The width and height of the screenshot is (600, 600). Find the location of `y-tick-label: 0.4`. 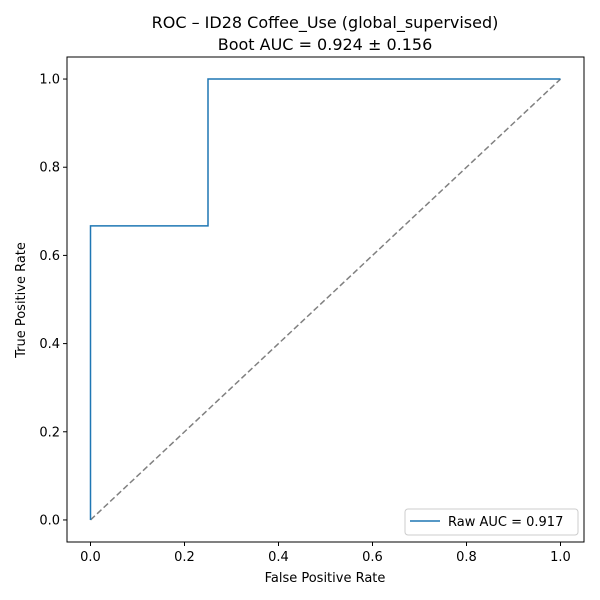

y-tick-label: 0.4 is located at coordinates (49, 344).